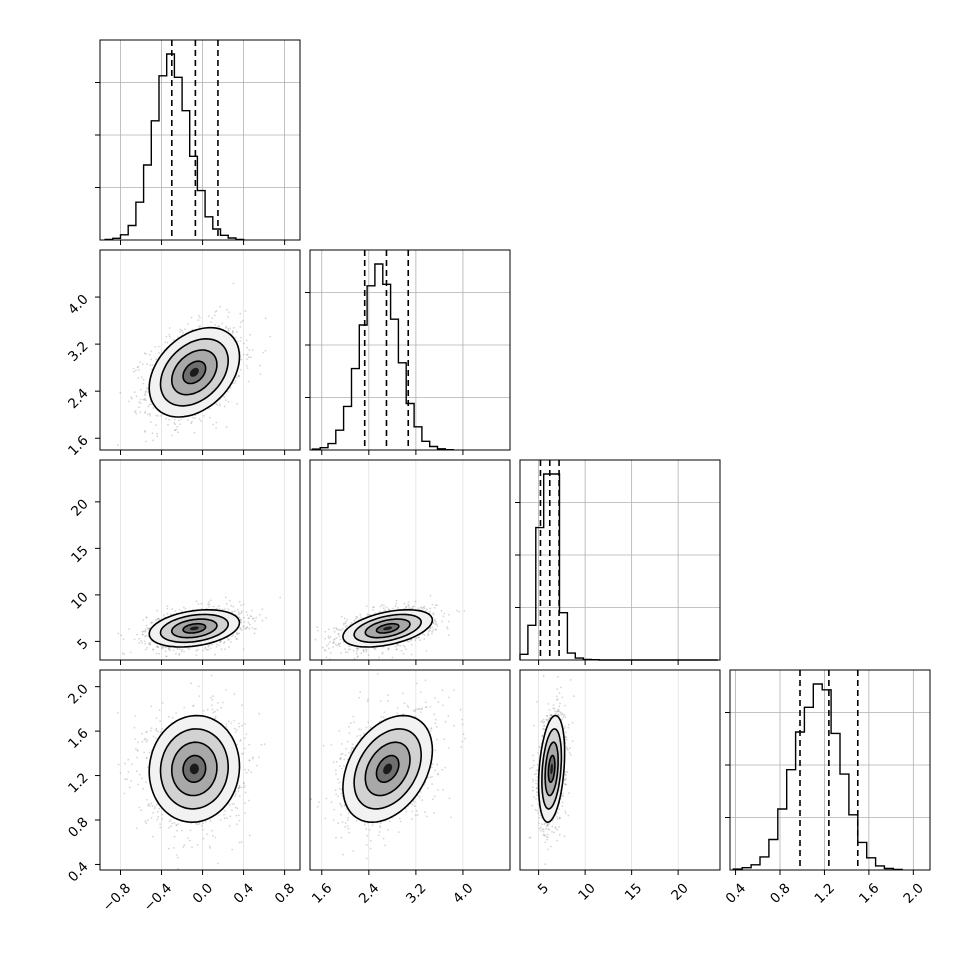  I want to click on panel-frame, so click(200, 350).